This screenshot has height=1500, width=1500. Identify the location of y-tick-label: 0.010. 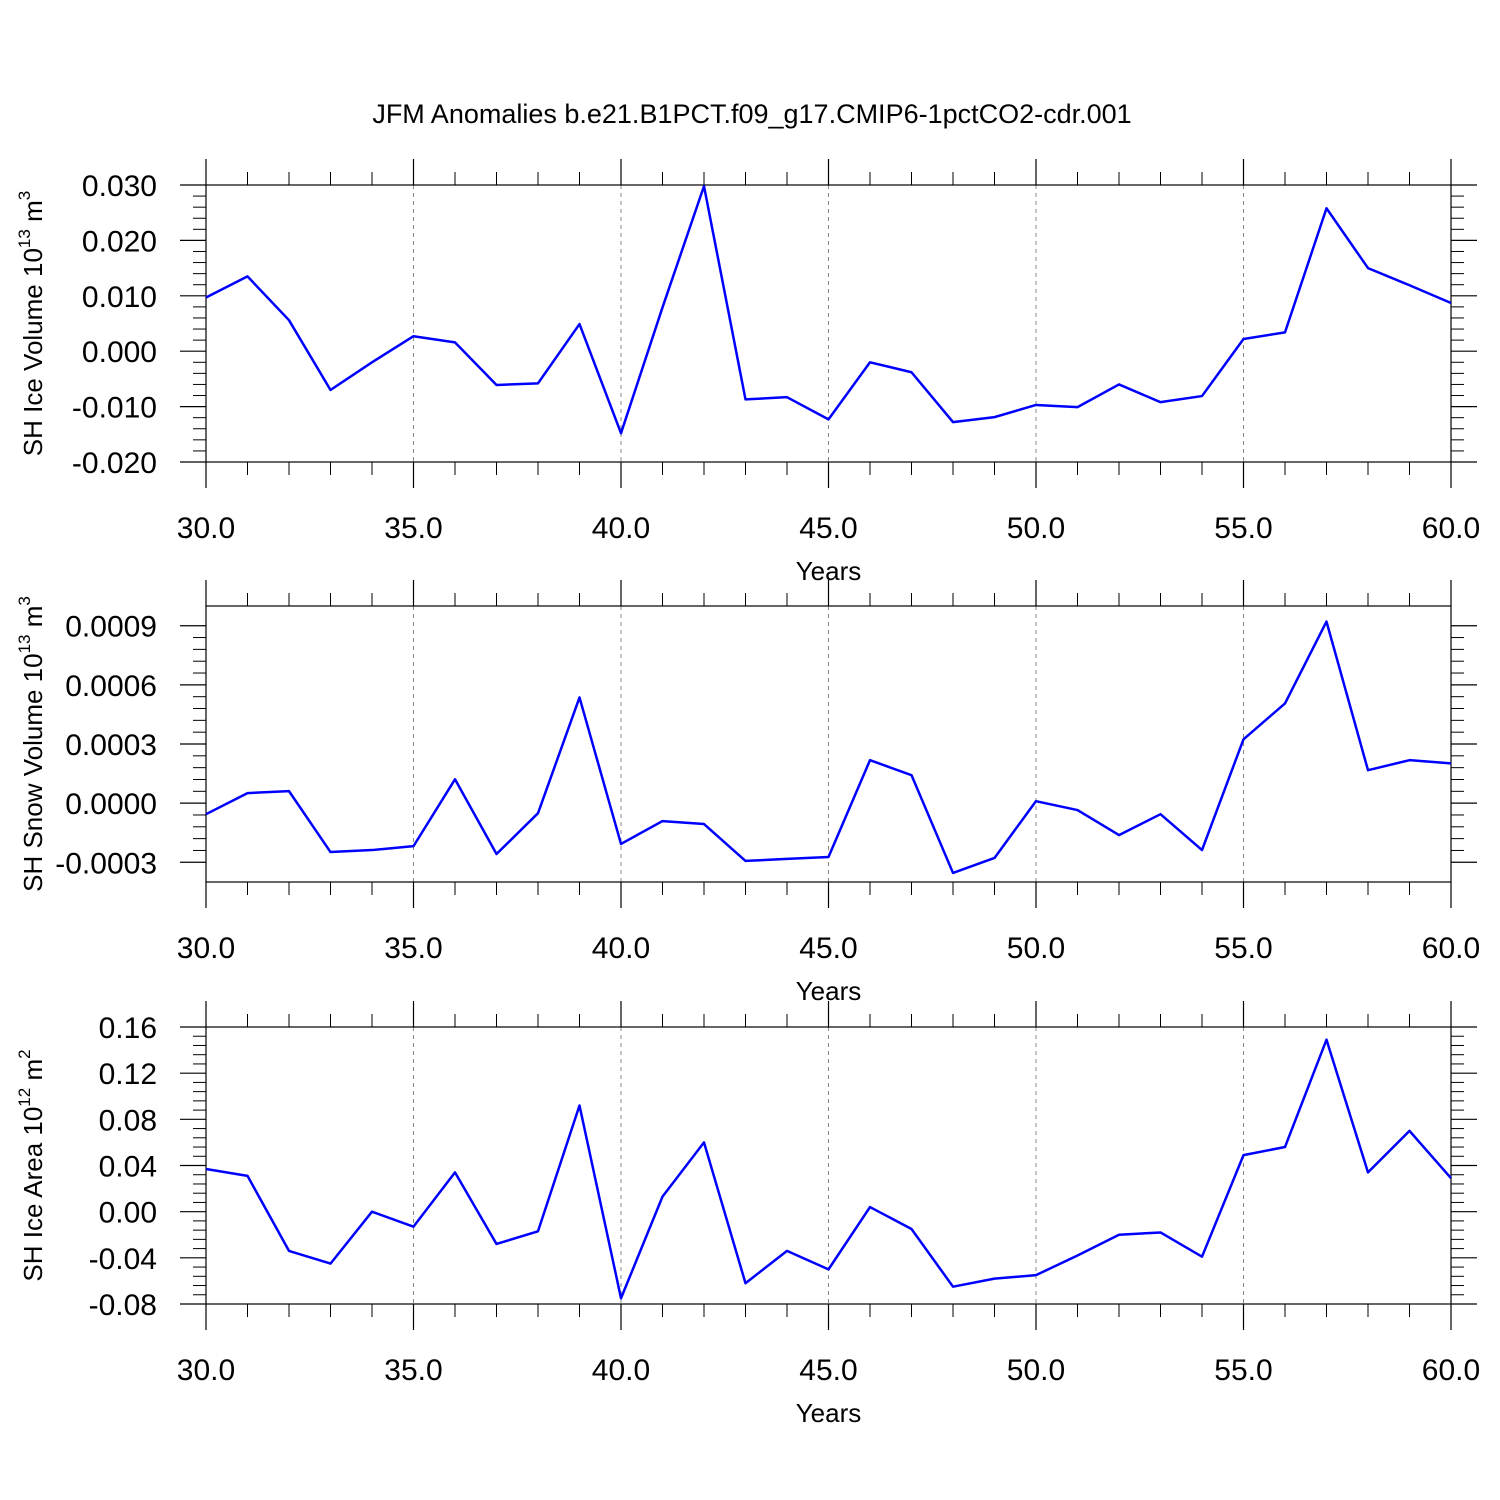
(119, 297).